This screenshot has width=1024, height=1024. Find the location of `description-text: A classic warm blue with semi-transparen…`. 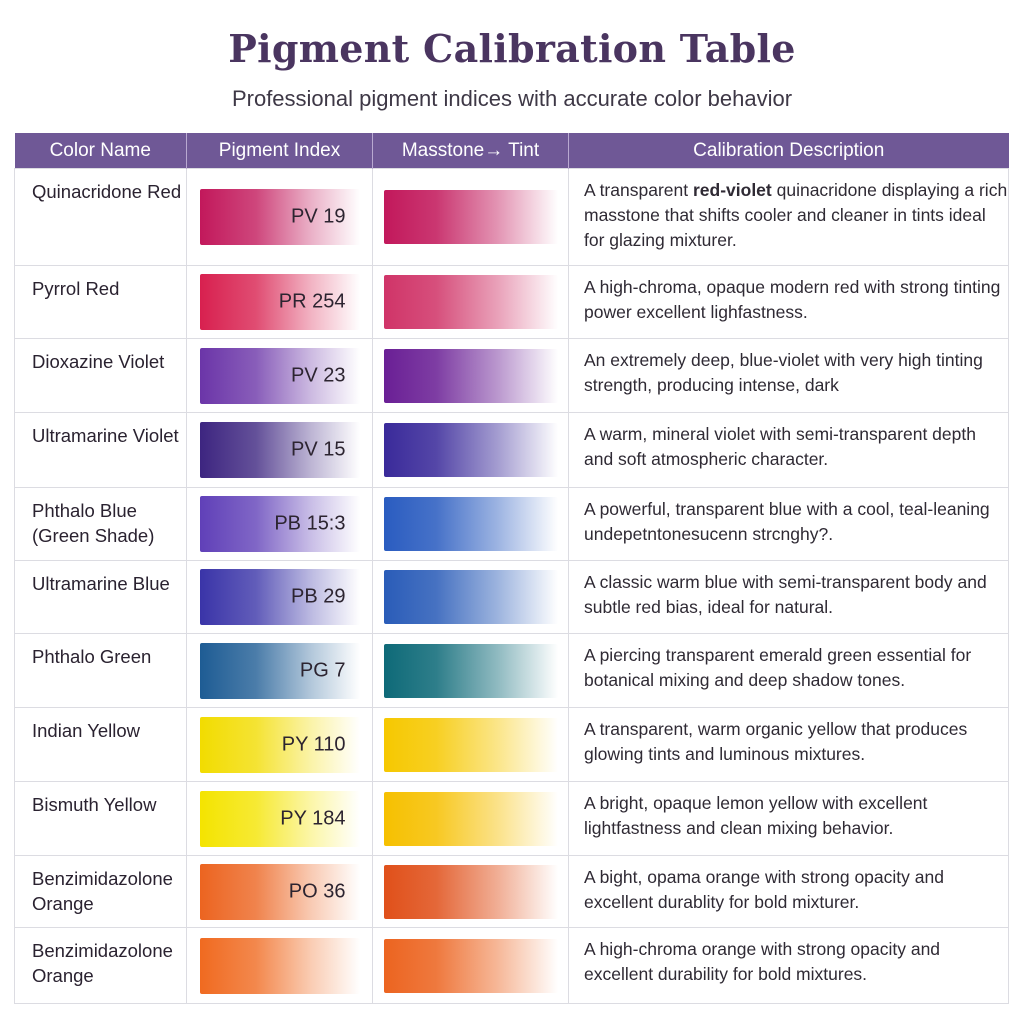

description-text: A classic warm blue with semi-transparen… is located at coordinates (785, 594).